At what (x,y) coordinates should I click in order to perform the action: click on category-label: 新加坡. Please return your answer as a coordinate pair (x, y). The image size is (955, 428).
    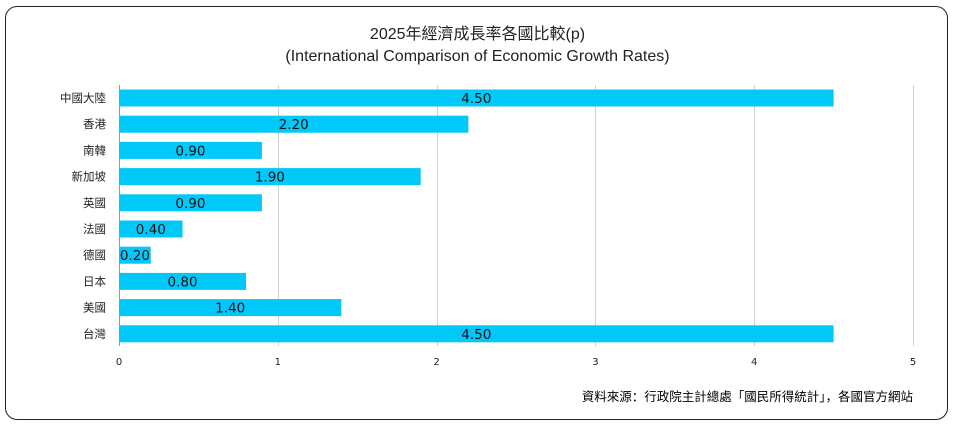
    Looking at the image, I should click on (89, 177).